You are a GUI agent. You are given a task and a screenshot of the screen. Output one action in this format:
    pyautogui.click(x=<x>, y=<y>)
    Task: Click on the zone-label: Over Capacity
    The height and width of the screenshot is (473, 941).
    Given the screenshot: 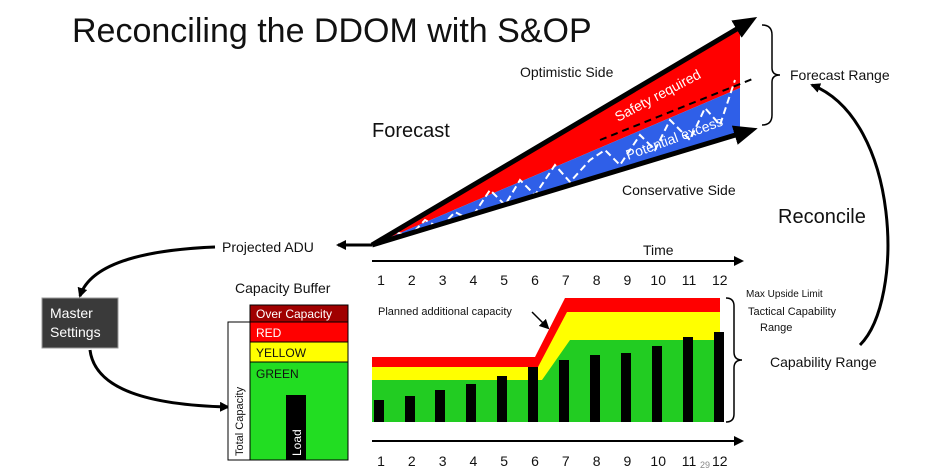 What is the action you would take?
    pyautogui.click(x=294, y=314)
    